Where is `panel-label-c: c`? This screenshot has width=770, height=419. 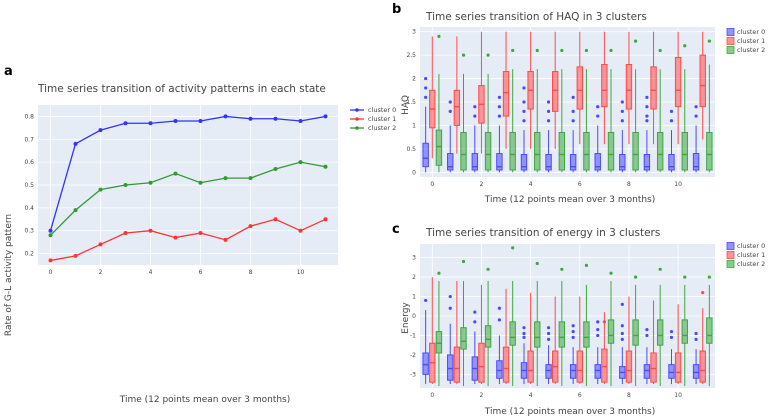 panel-label-c: c is located at coordinates (396, 229).